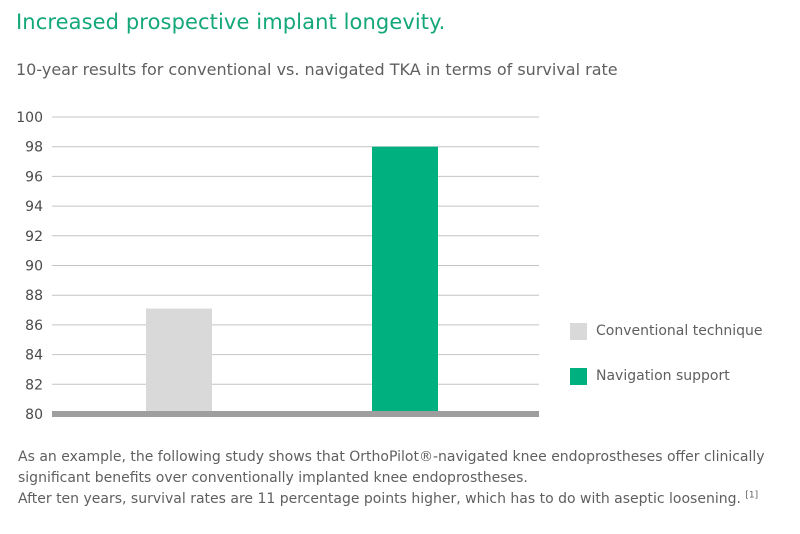  I want to click on bar-conventional, so click(179, 361).